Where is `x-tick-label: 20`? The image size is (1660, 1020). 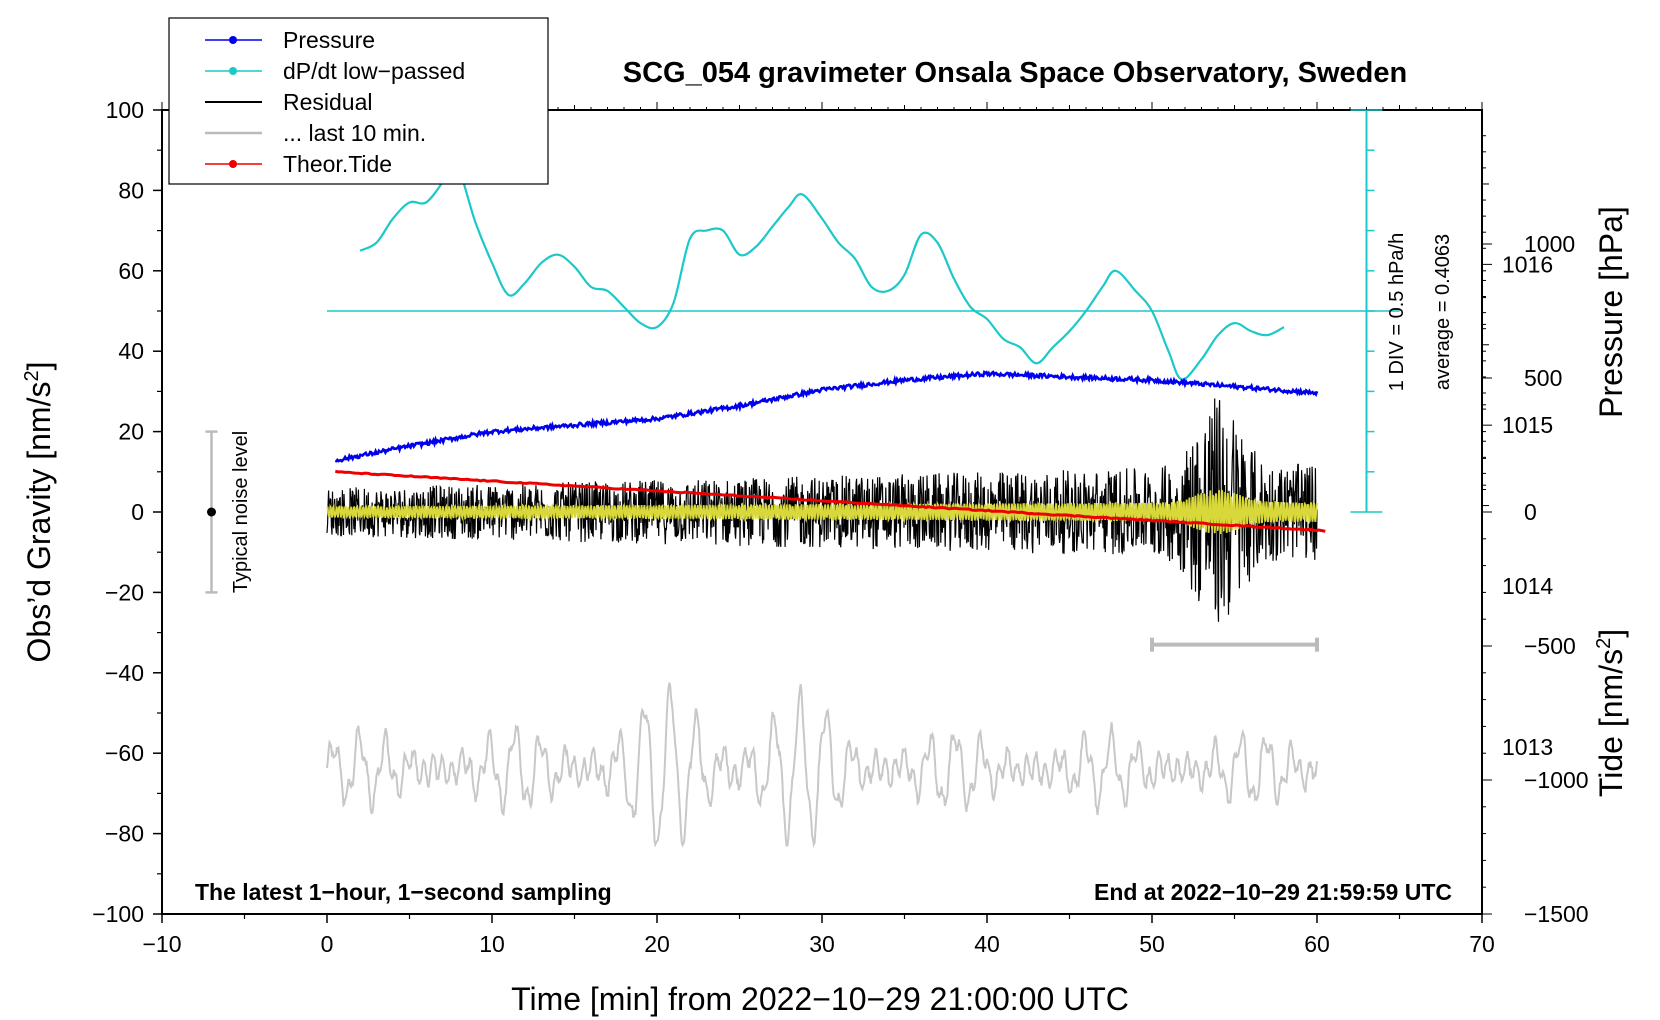
x-tick-label: 20 is located at coordinates (657, 944).